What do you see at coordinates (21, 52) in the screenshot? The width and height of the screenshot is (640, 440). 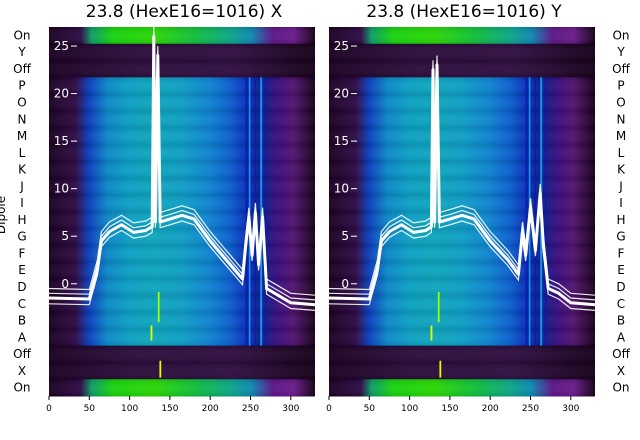 I see `row-label: Y` at bounding box center [21, 52].